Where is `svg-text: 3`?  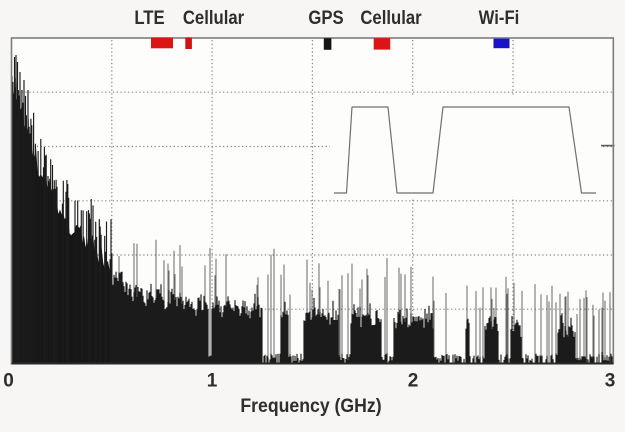 svg-text: 3 is located at coordinates (610, 381).